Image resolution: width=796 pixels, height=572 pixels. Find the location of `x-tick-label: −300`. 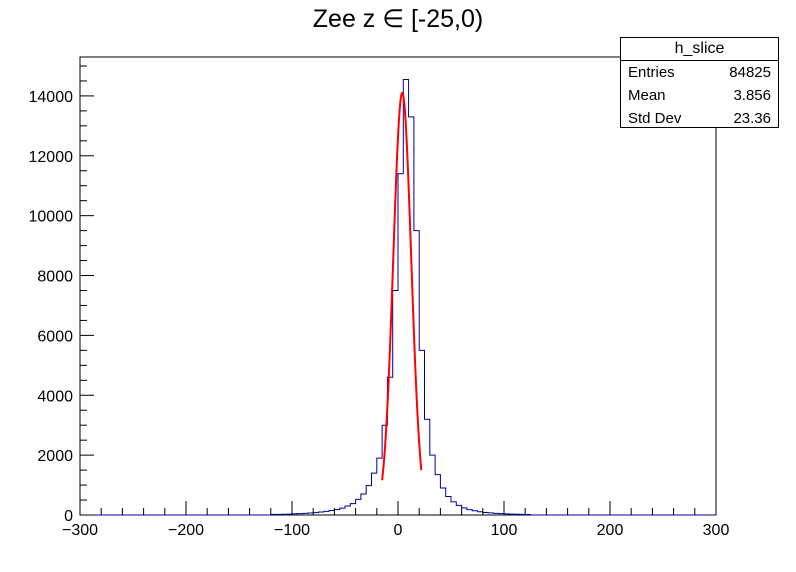

x-tick-label: −300 is located at coordinates (80, 530).